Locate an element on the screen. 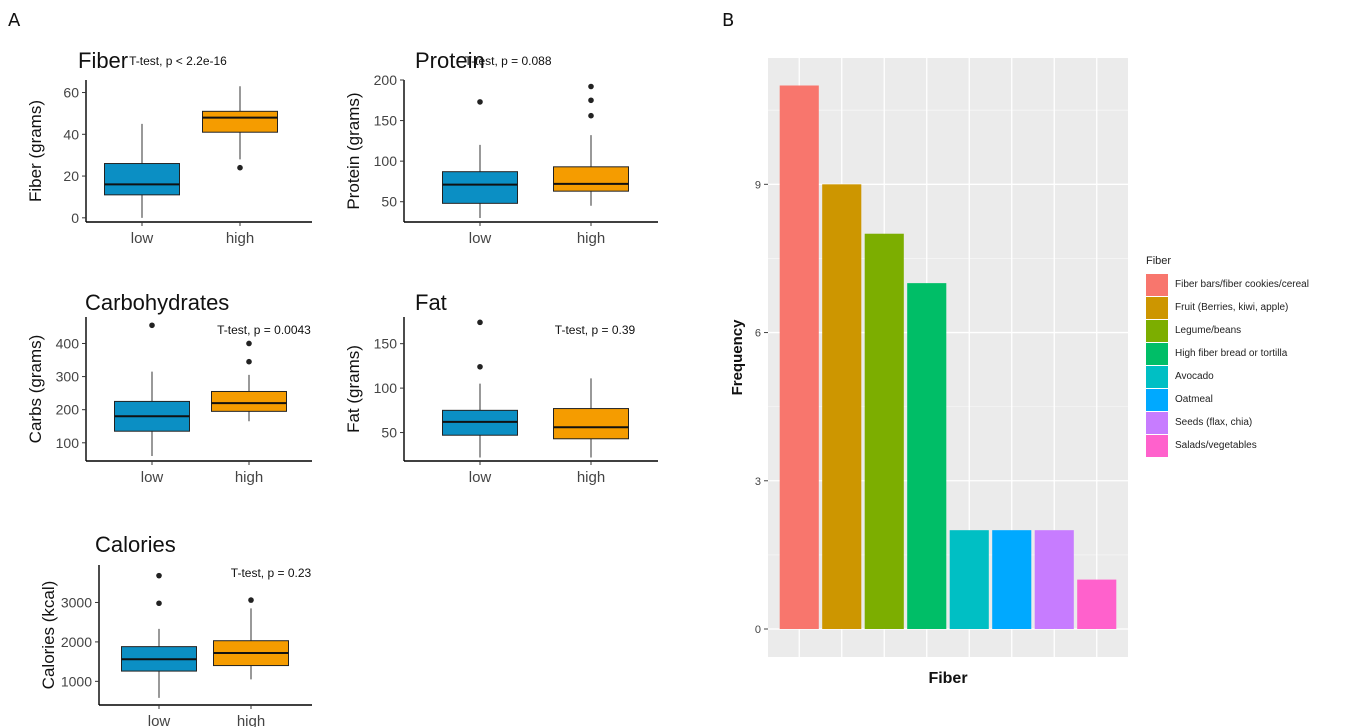 Image resolution: width=1351 pixels, height=727 pixels. y-axis-label: Carbs (grams) is located at coordinates (35, 389).